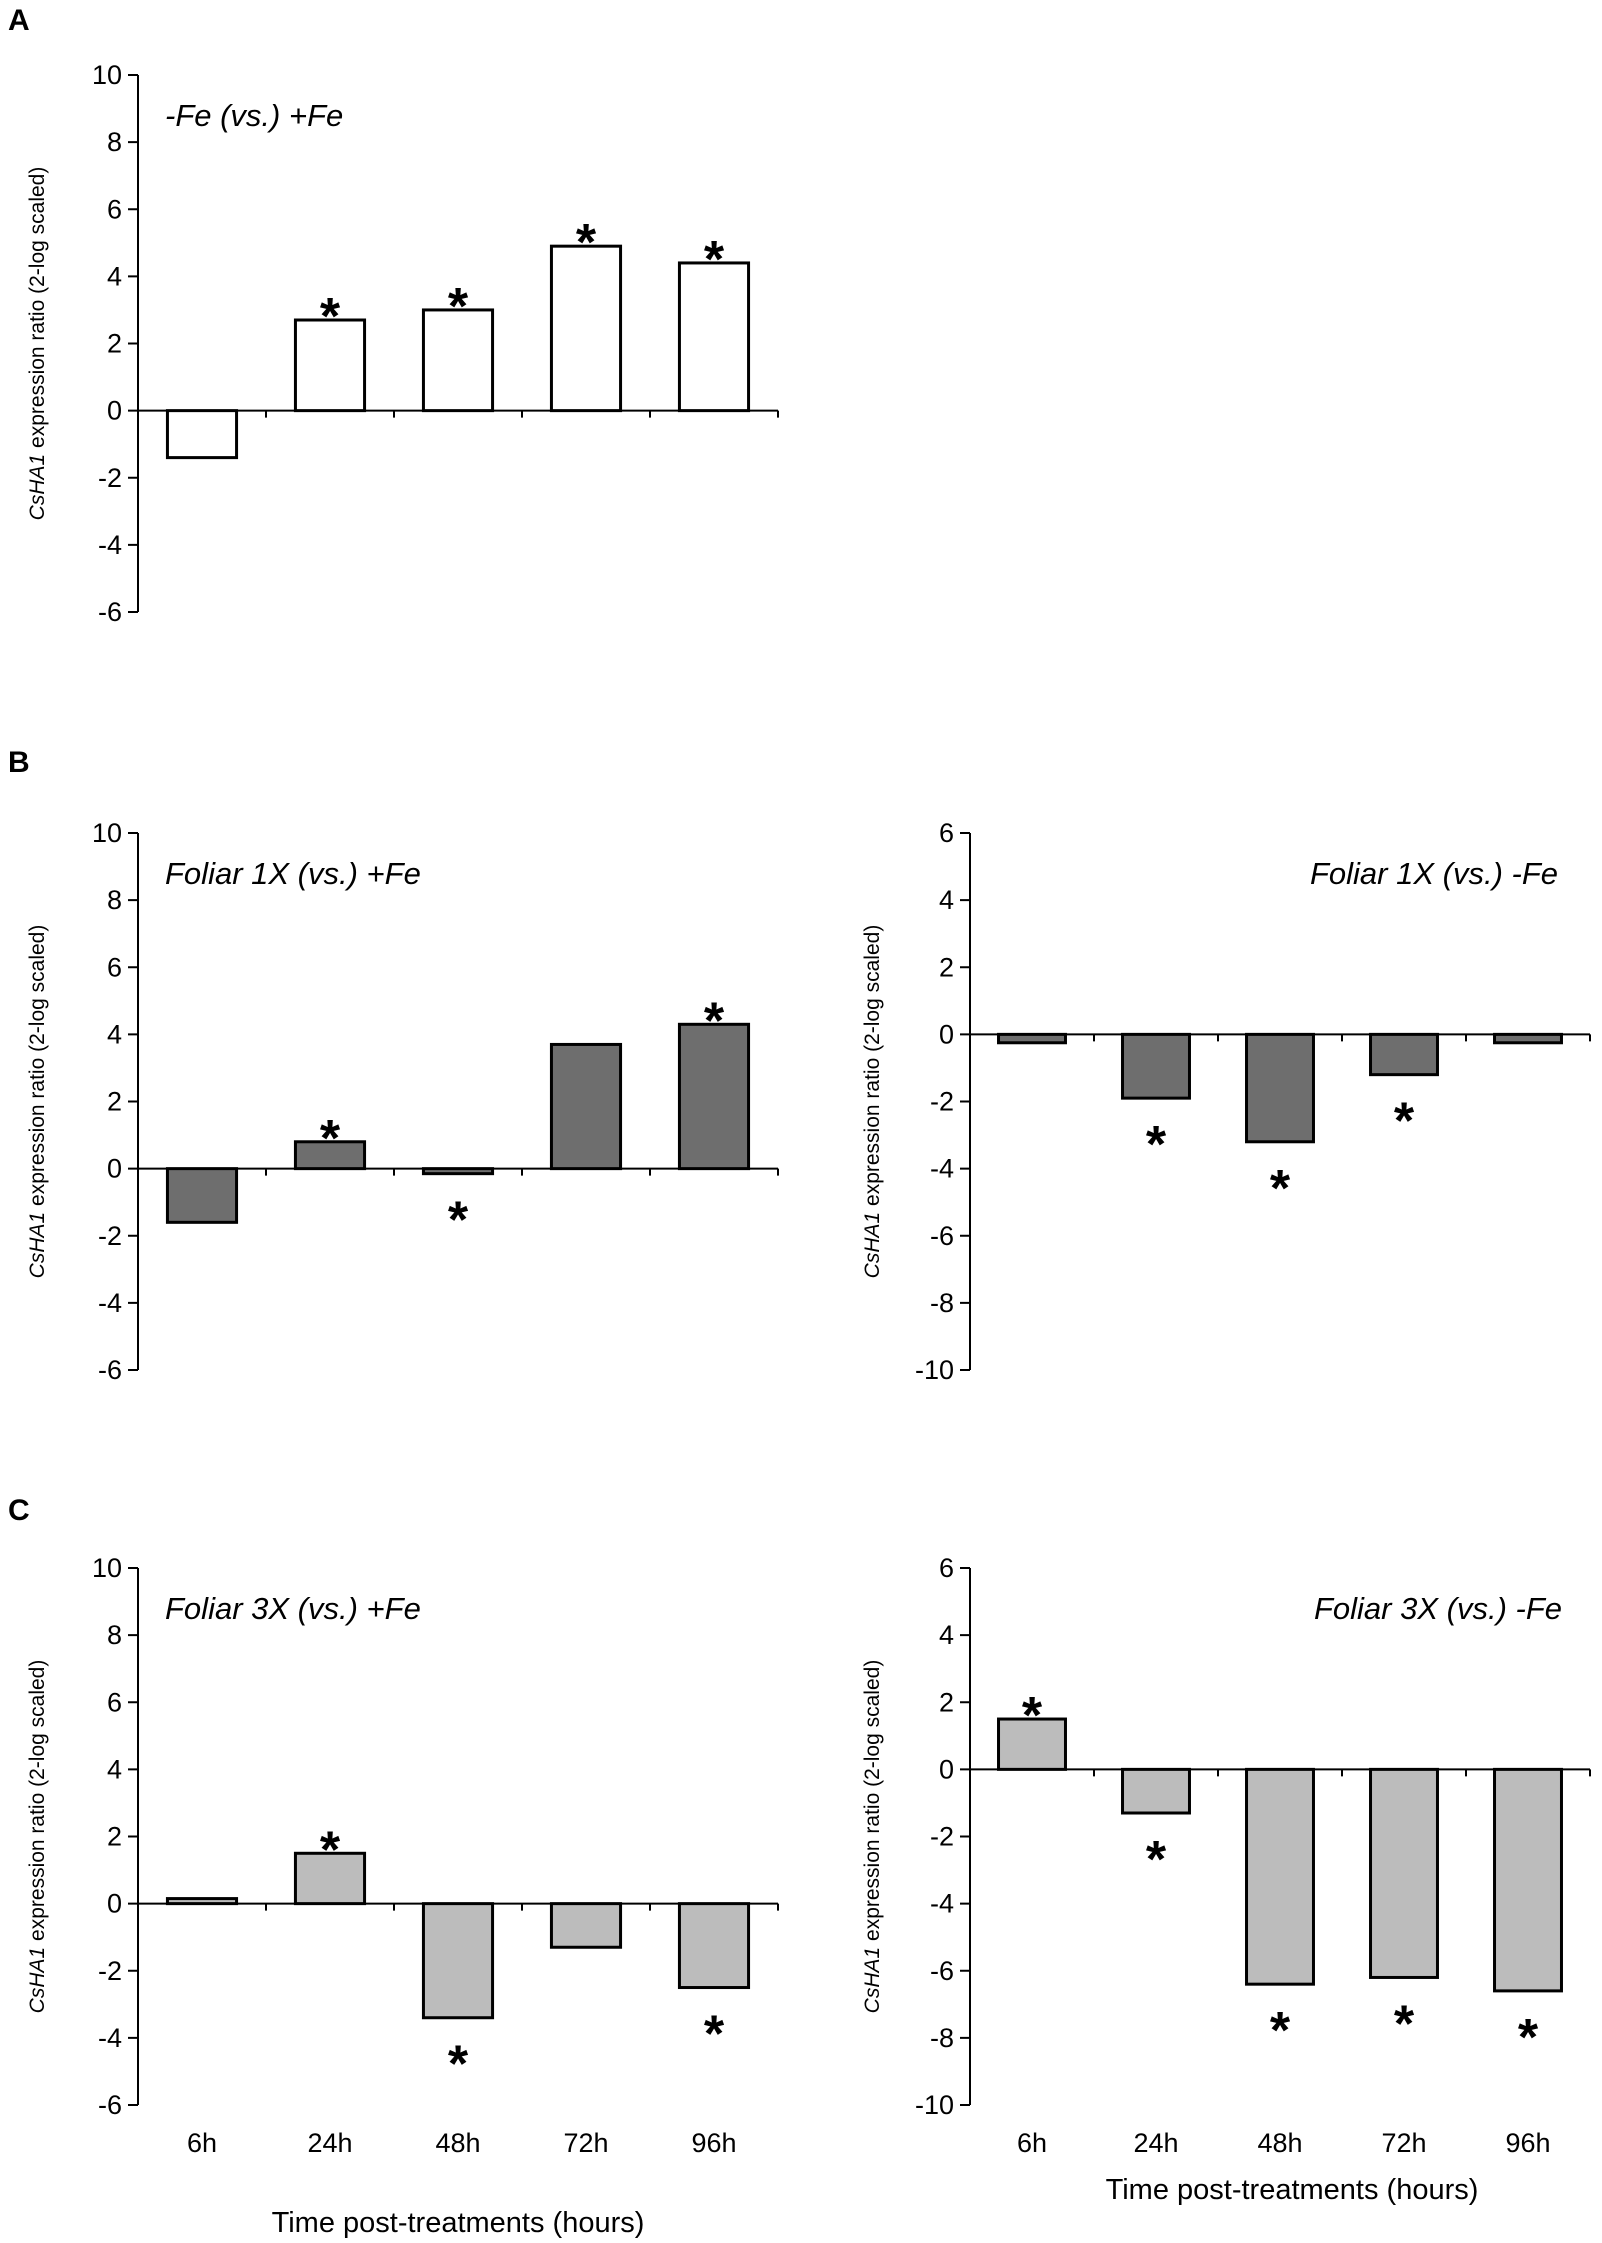 This screenshot has width=1602, height=2243. What do you see at coordinates (1434, 873) in the screenshot?
I see `chart-title: Foliar 1X (vs.) -Fe` at bounding box center [1434, 873].